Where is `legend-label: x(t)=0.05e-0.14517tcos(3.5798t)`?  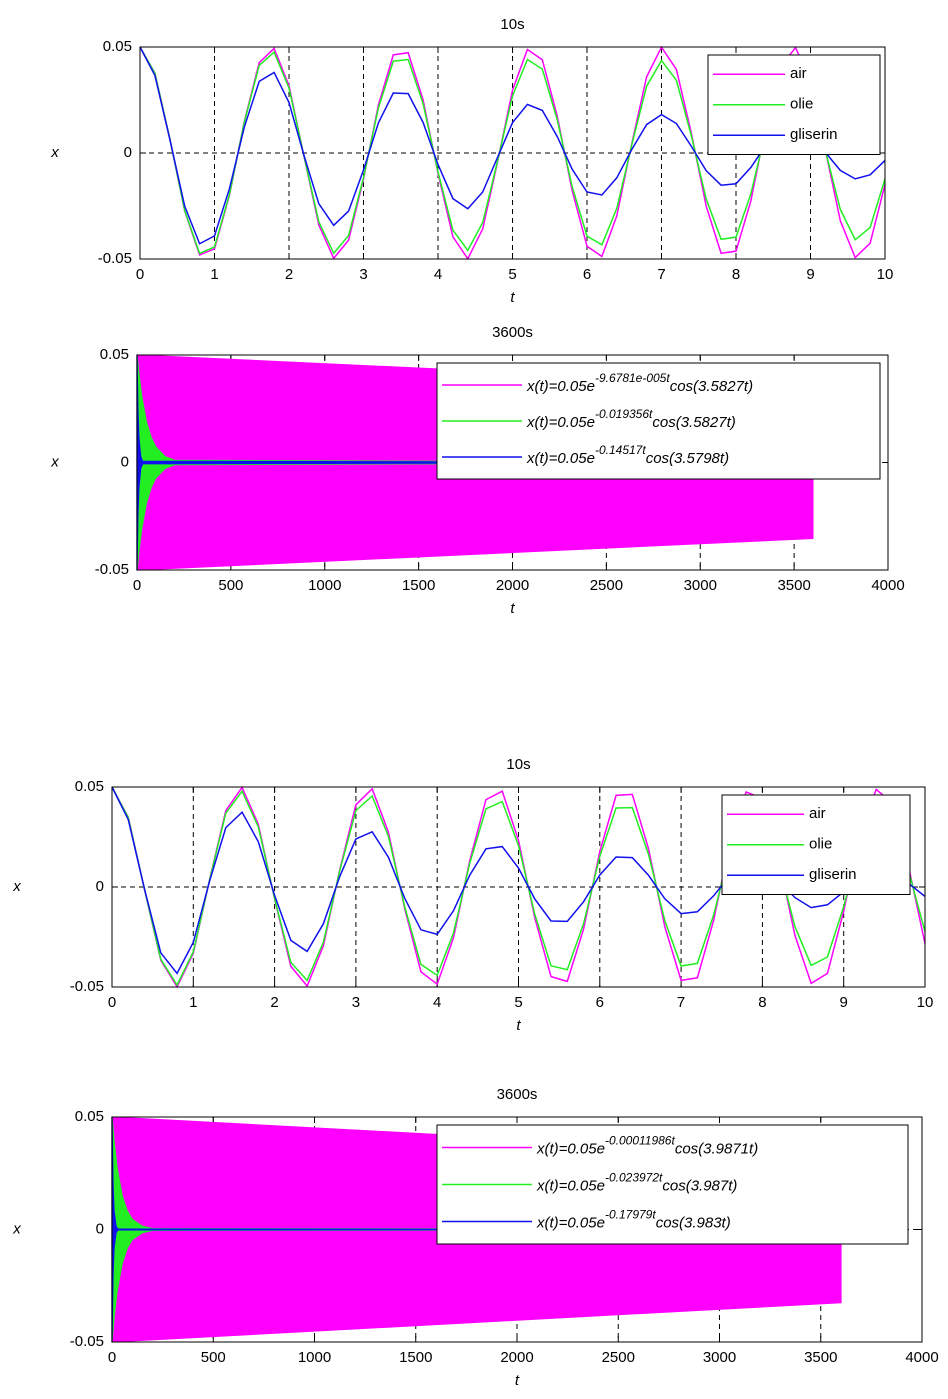 legend-label: x(t)=0.05e-0.14517tcos(3.5798t) is located at coordinates (627, 455).